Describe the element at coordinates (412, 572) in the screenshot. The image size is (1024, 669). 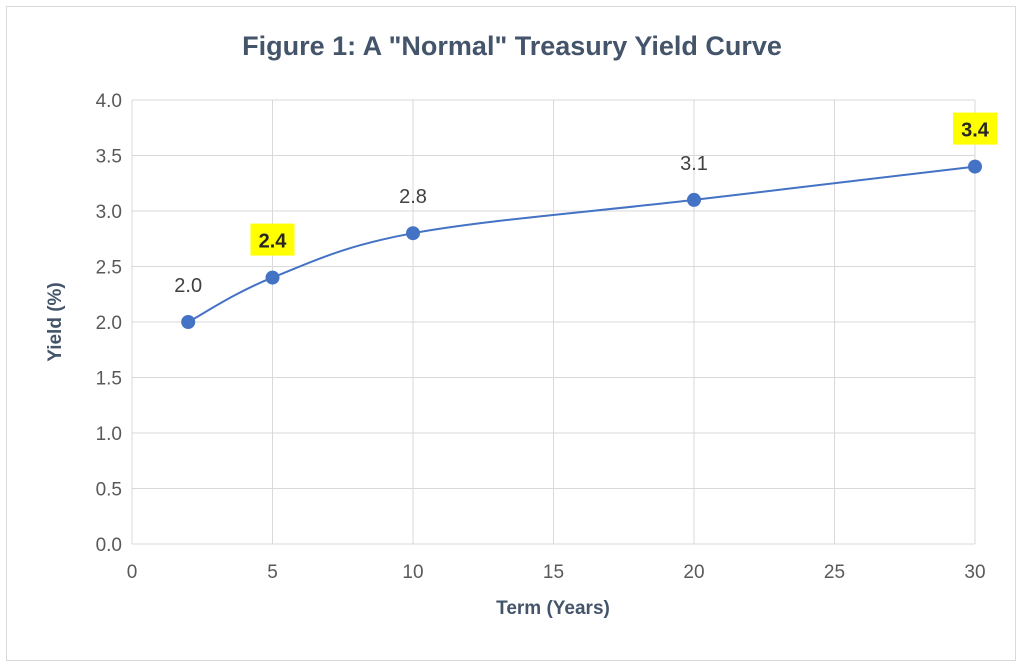
I see `x-tick-label: 10` at that location.